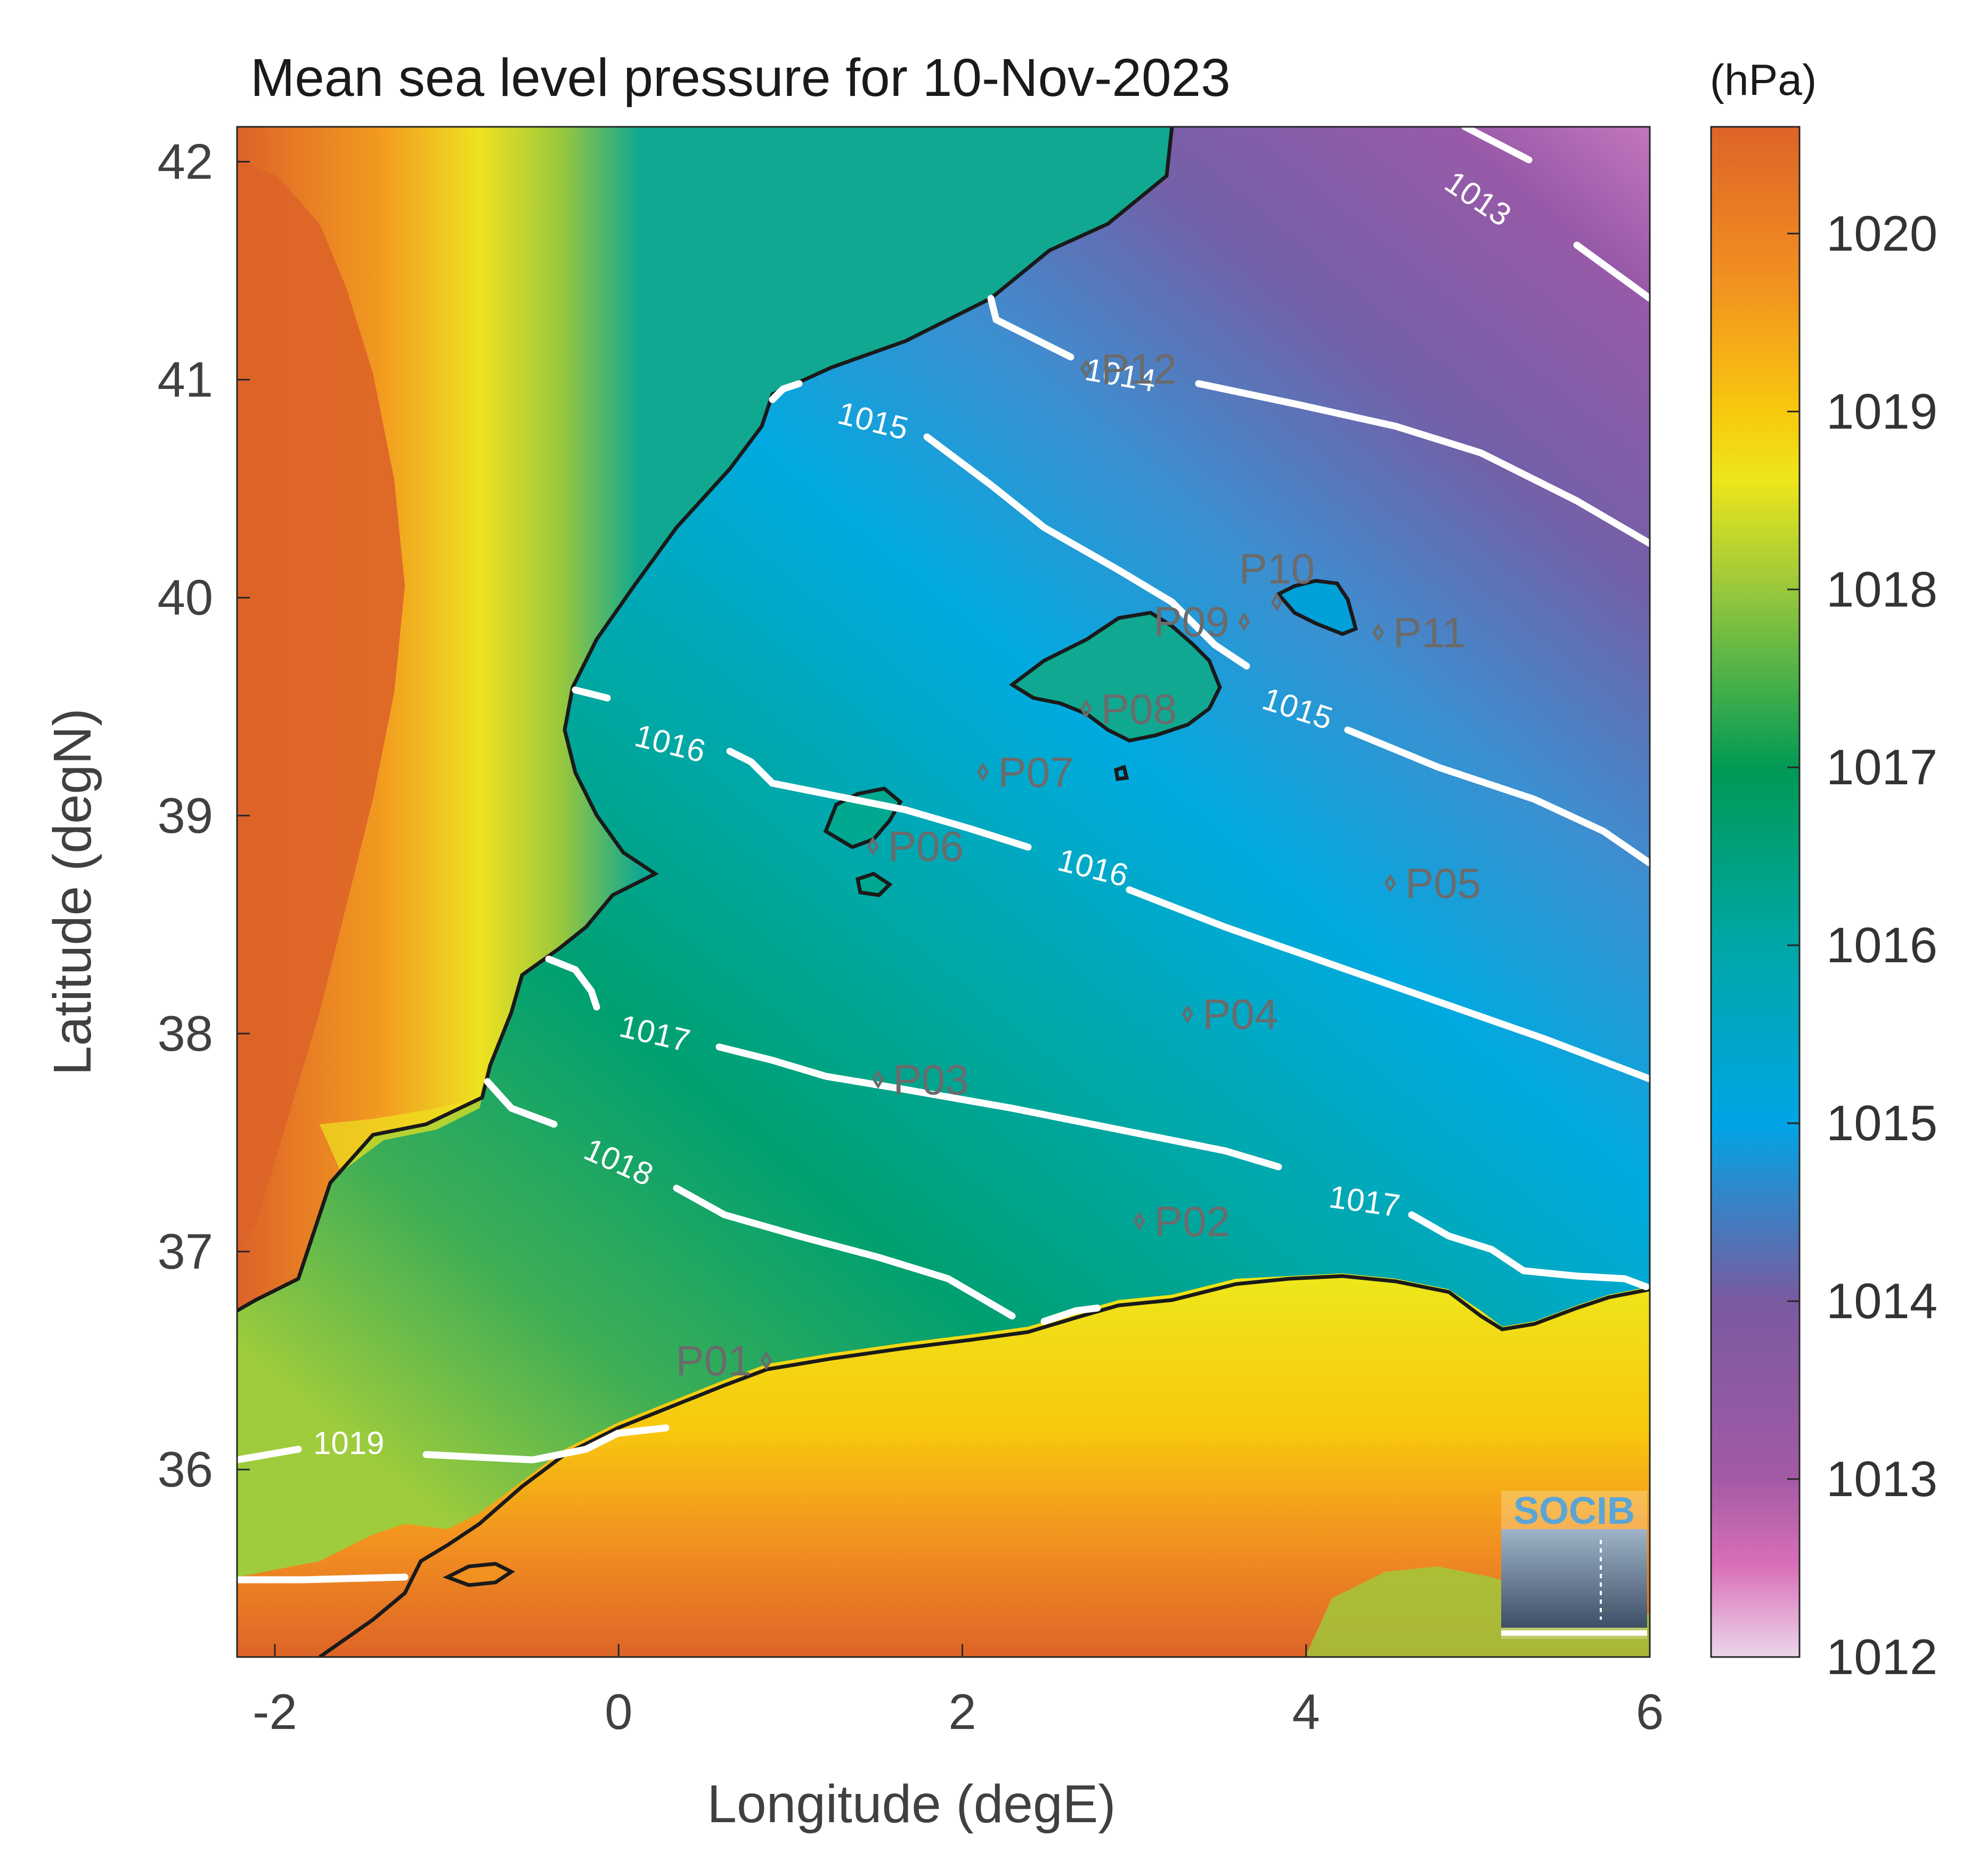 The image size is (1987, 1876). What do you see at coordinates (1881, 767) in the screenshot?
I see `colorbar-tick-label: 1017` at bounding box center [1881, 767].